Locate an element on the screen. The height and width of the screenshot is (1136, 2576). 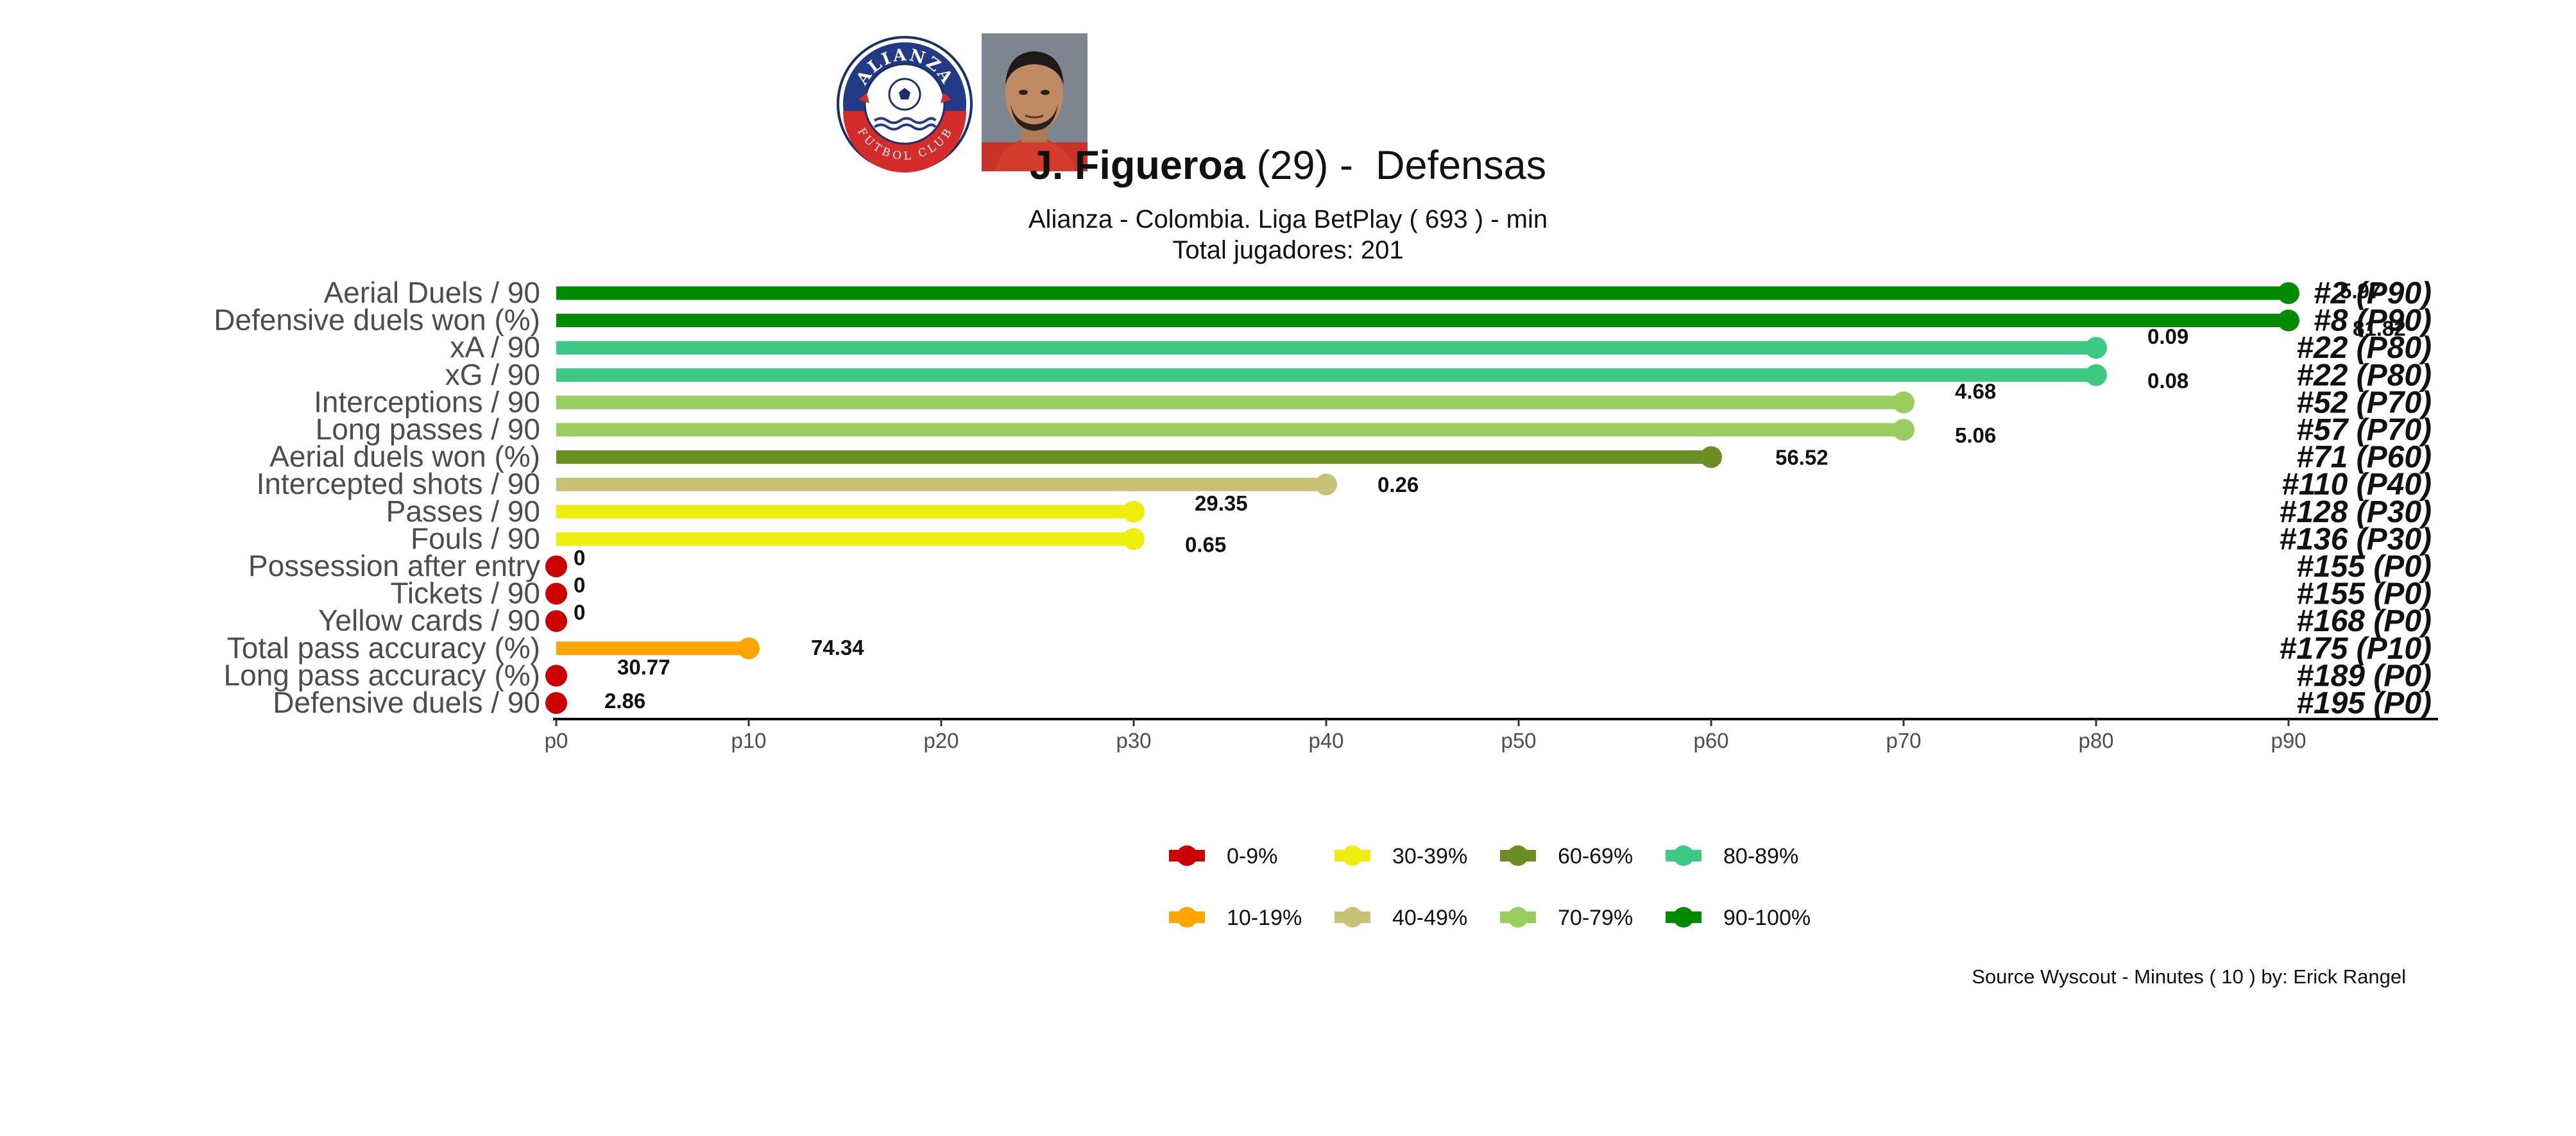
metric-rank: #175 (P10) is located at coordinates (2356, 649).